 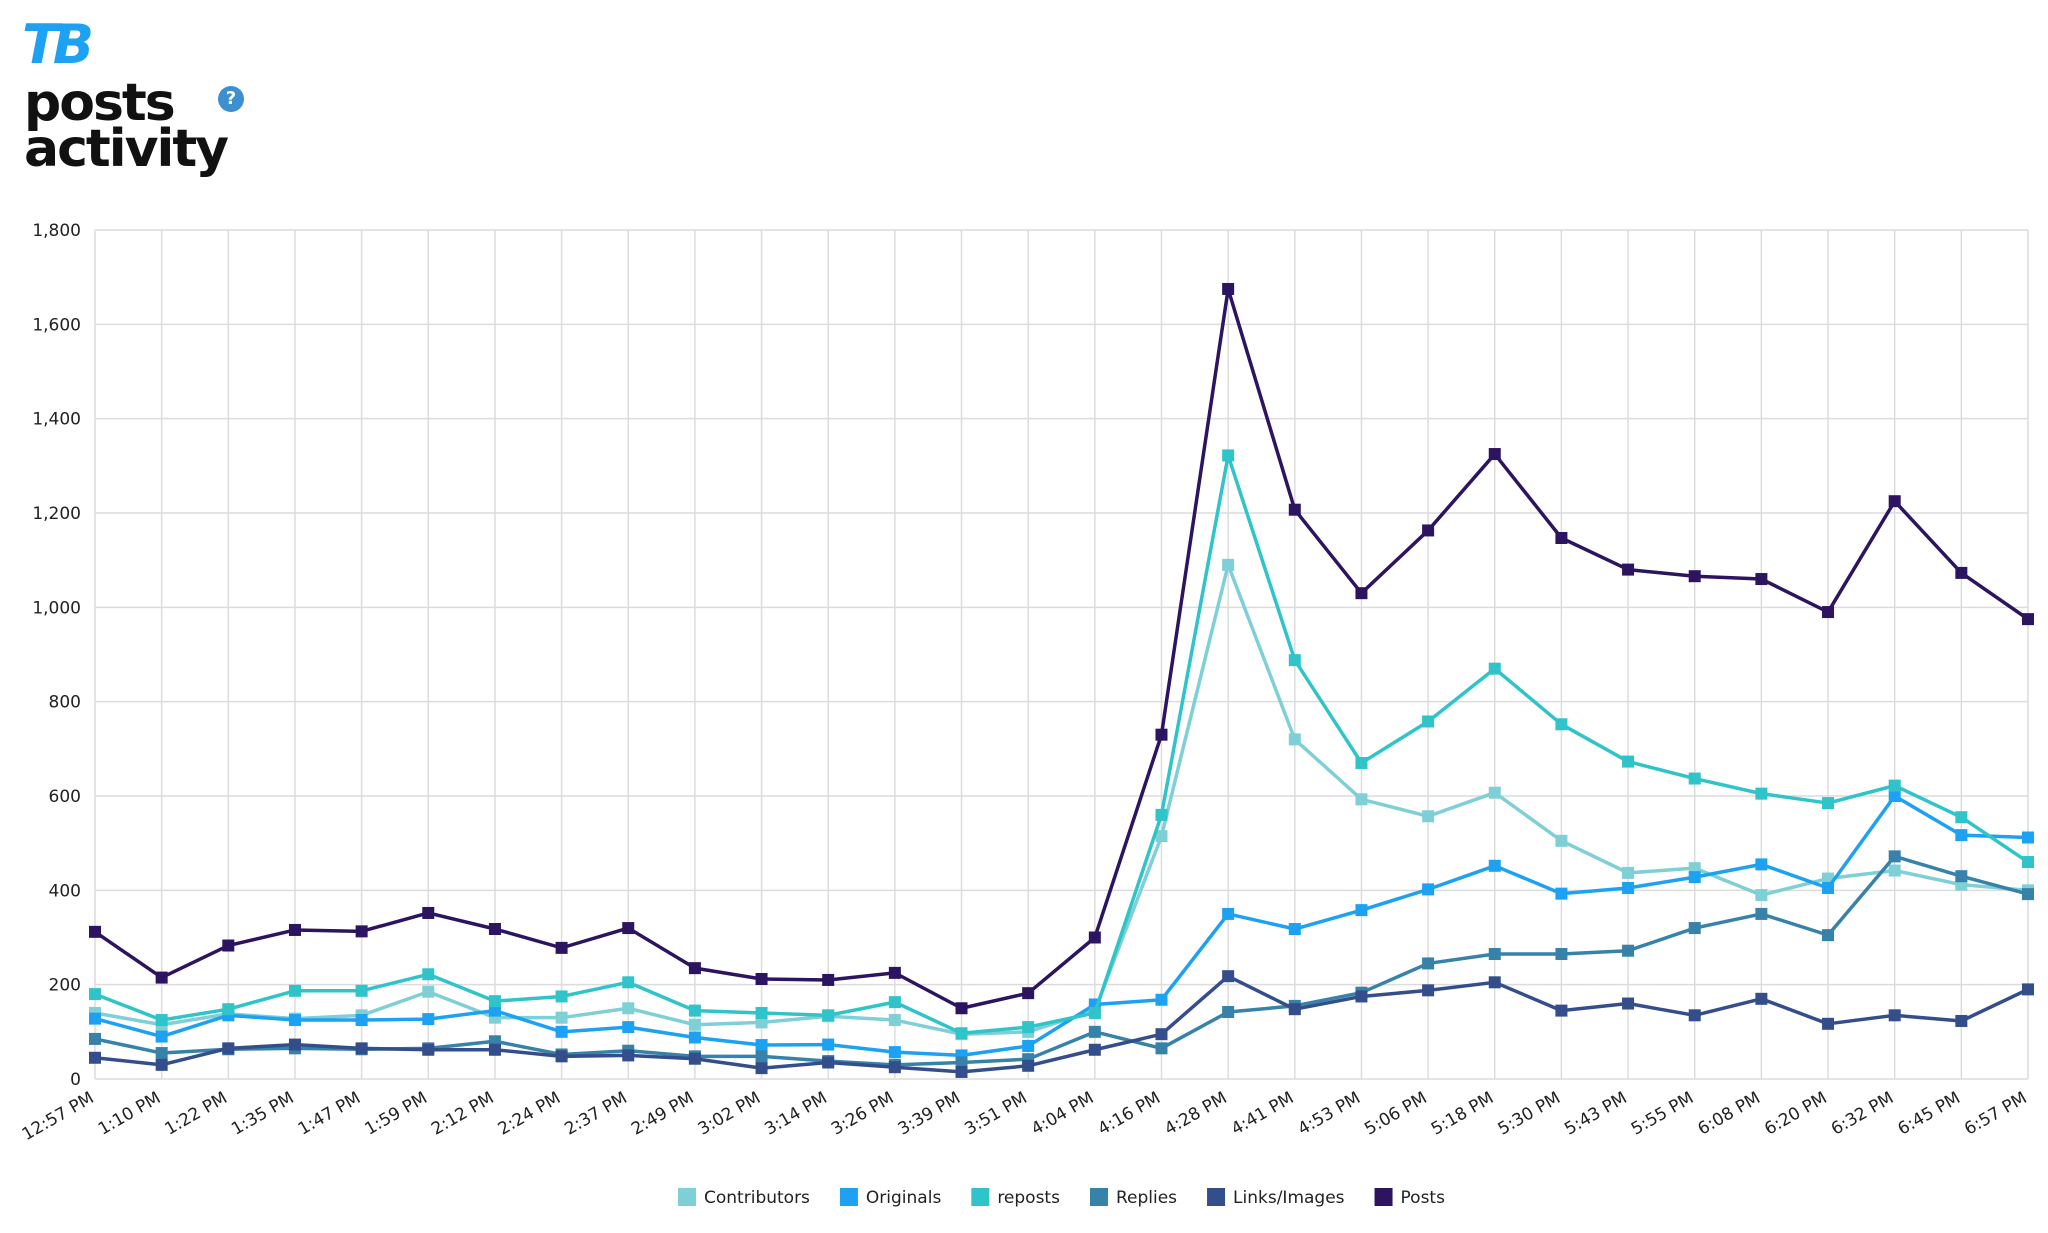 What do you see at coordinates (795, 1114) in the screenshot?
I see `x-tick-label: 3:14 PM` at bounding box center [795, 1114].